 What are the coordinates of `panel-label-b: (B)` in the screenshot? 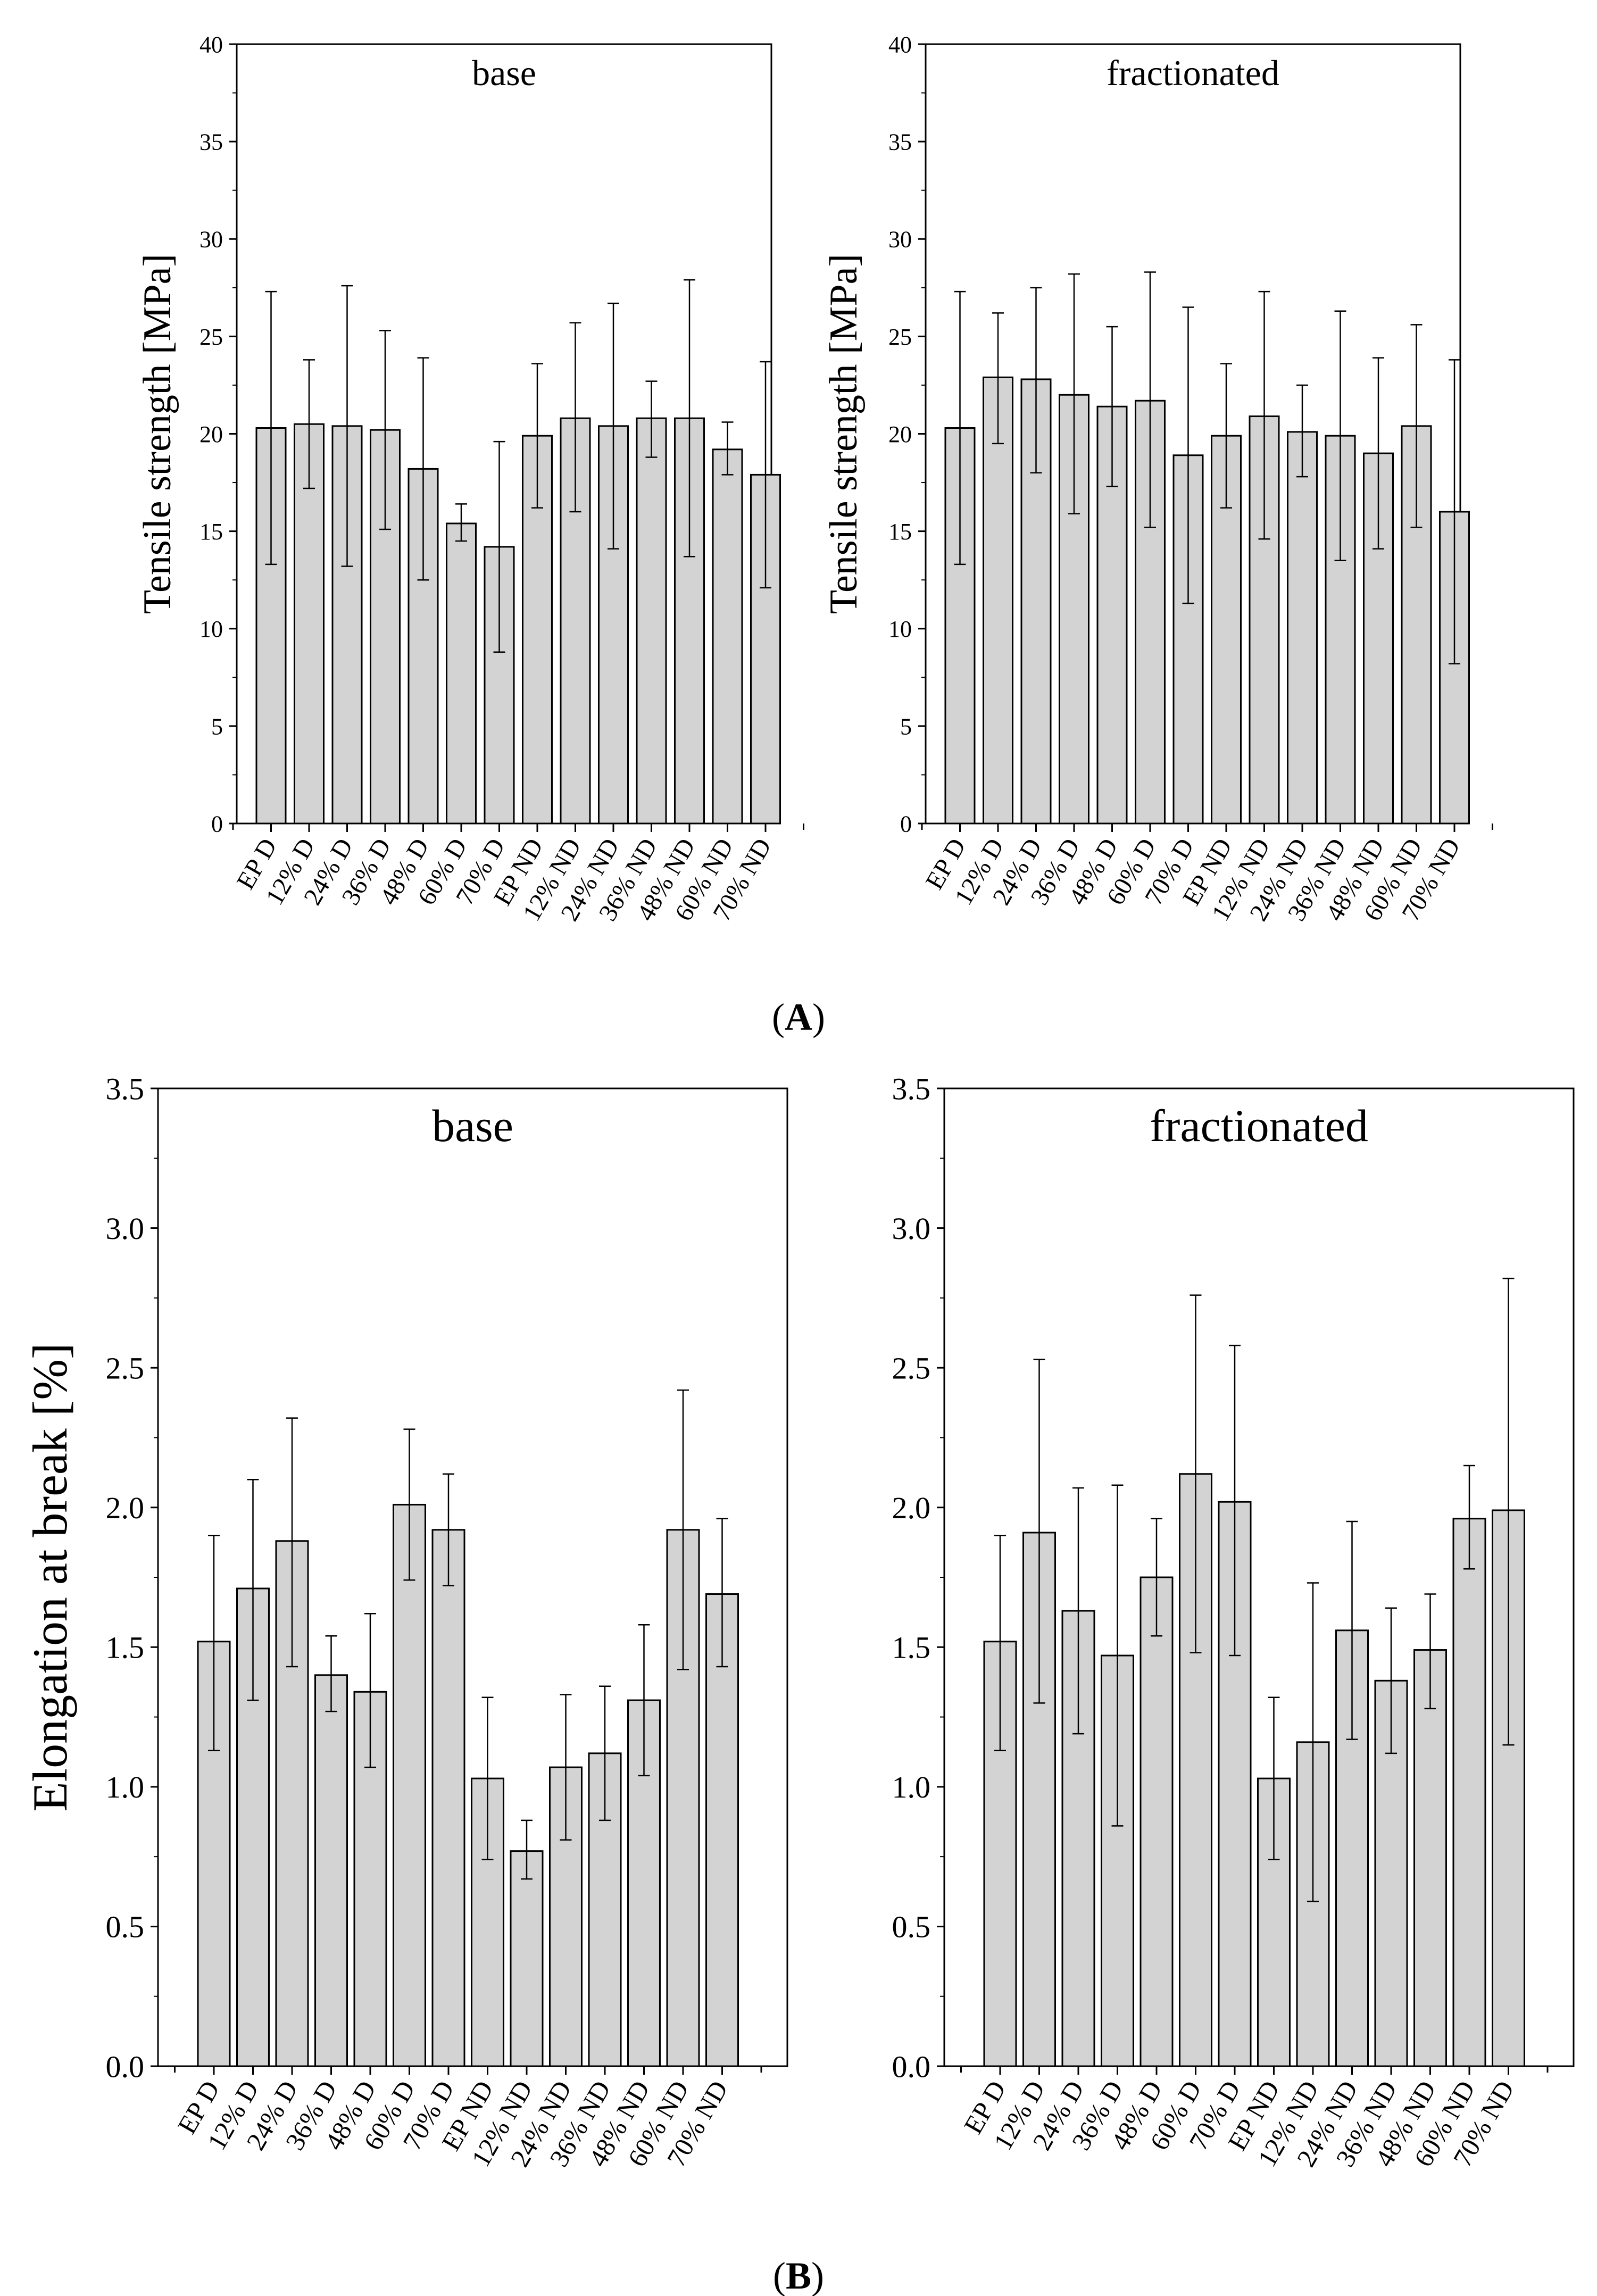 It's located at (798, 2275).